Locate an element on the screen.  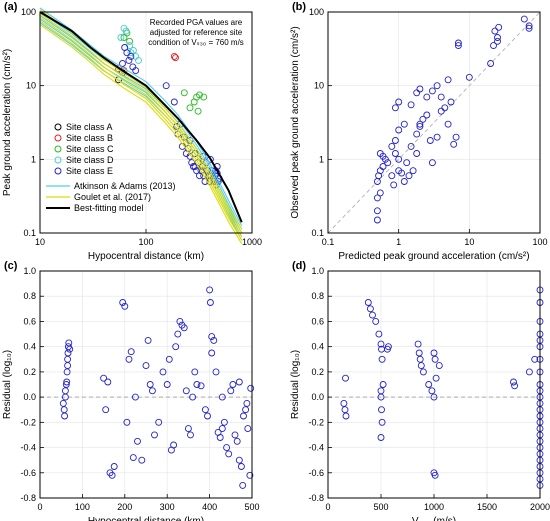
legend-label: Site class D is located at coordinates (90, 160).